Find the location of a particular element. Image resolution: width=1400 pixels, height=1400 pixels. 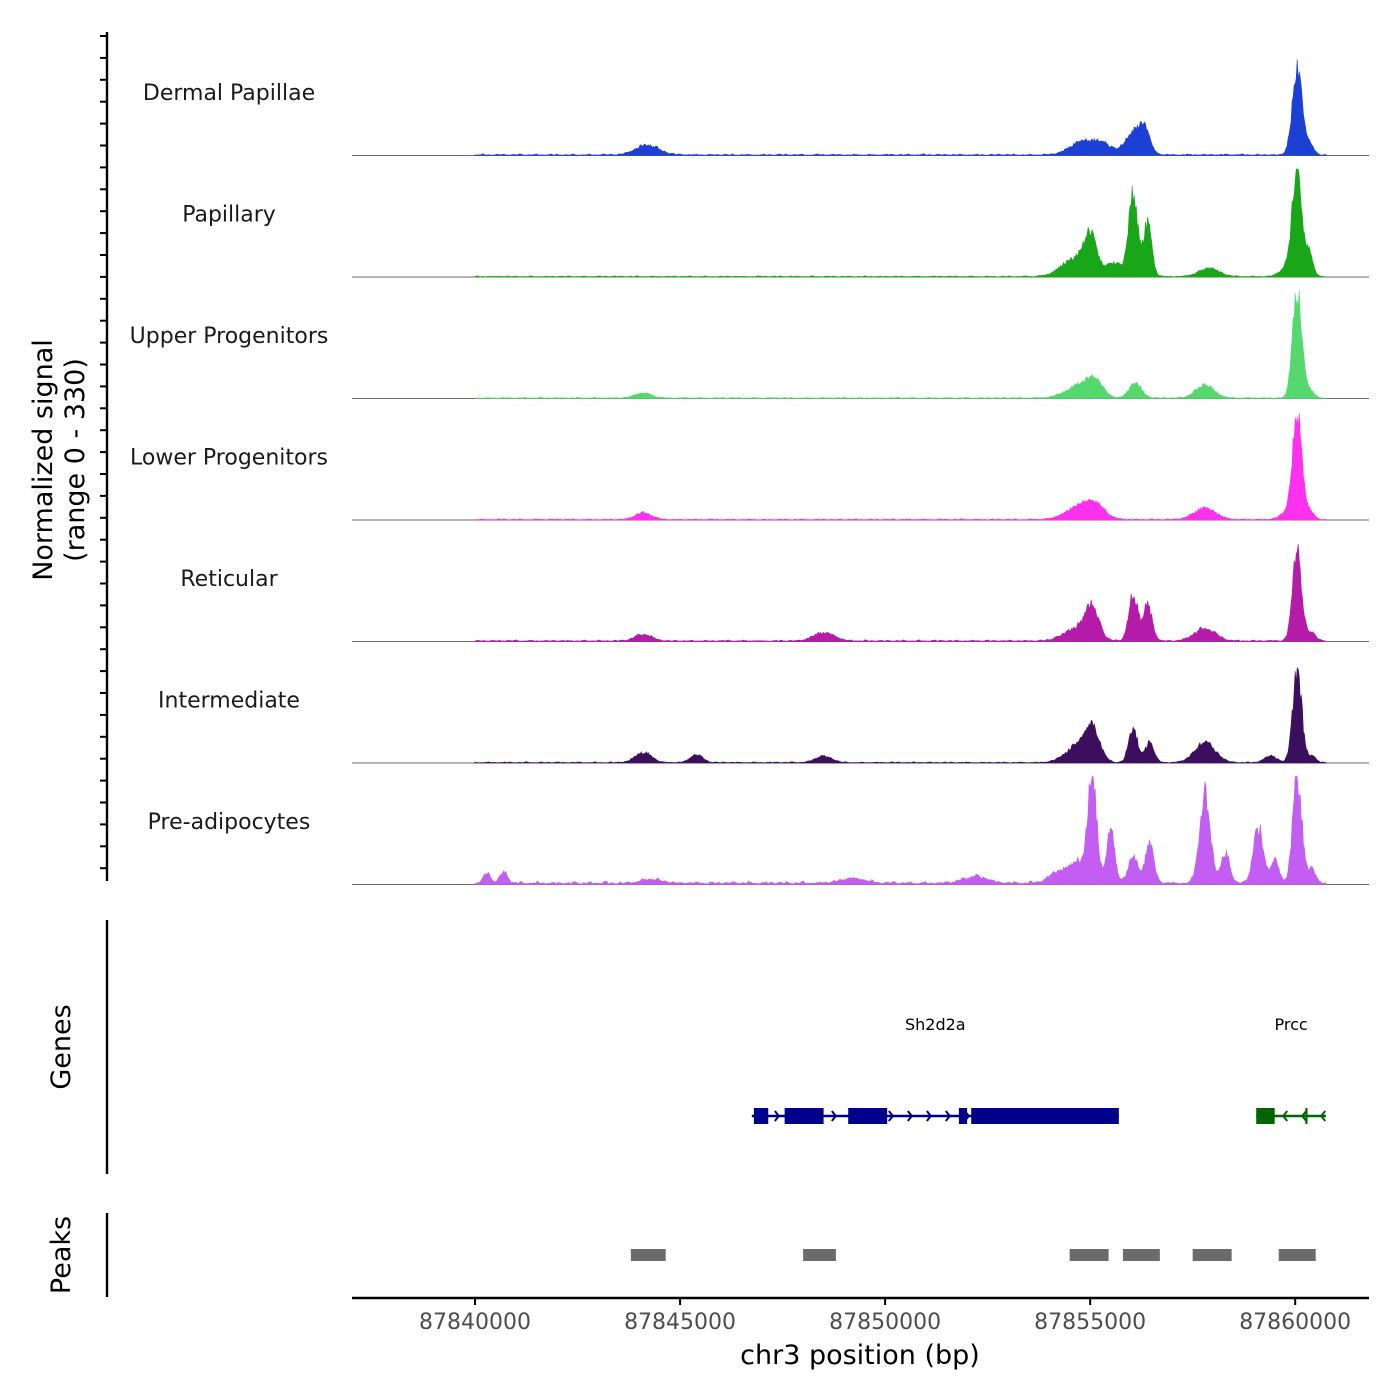

y-axis-subtitle: (range 0 - 330) is located at coordinates (75, 460).